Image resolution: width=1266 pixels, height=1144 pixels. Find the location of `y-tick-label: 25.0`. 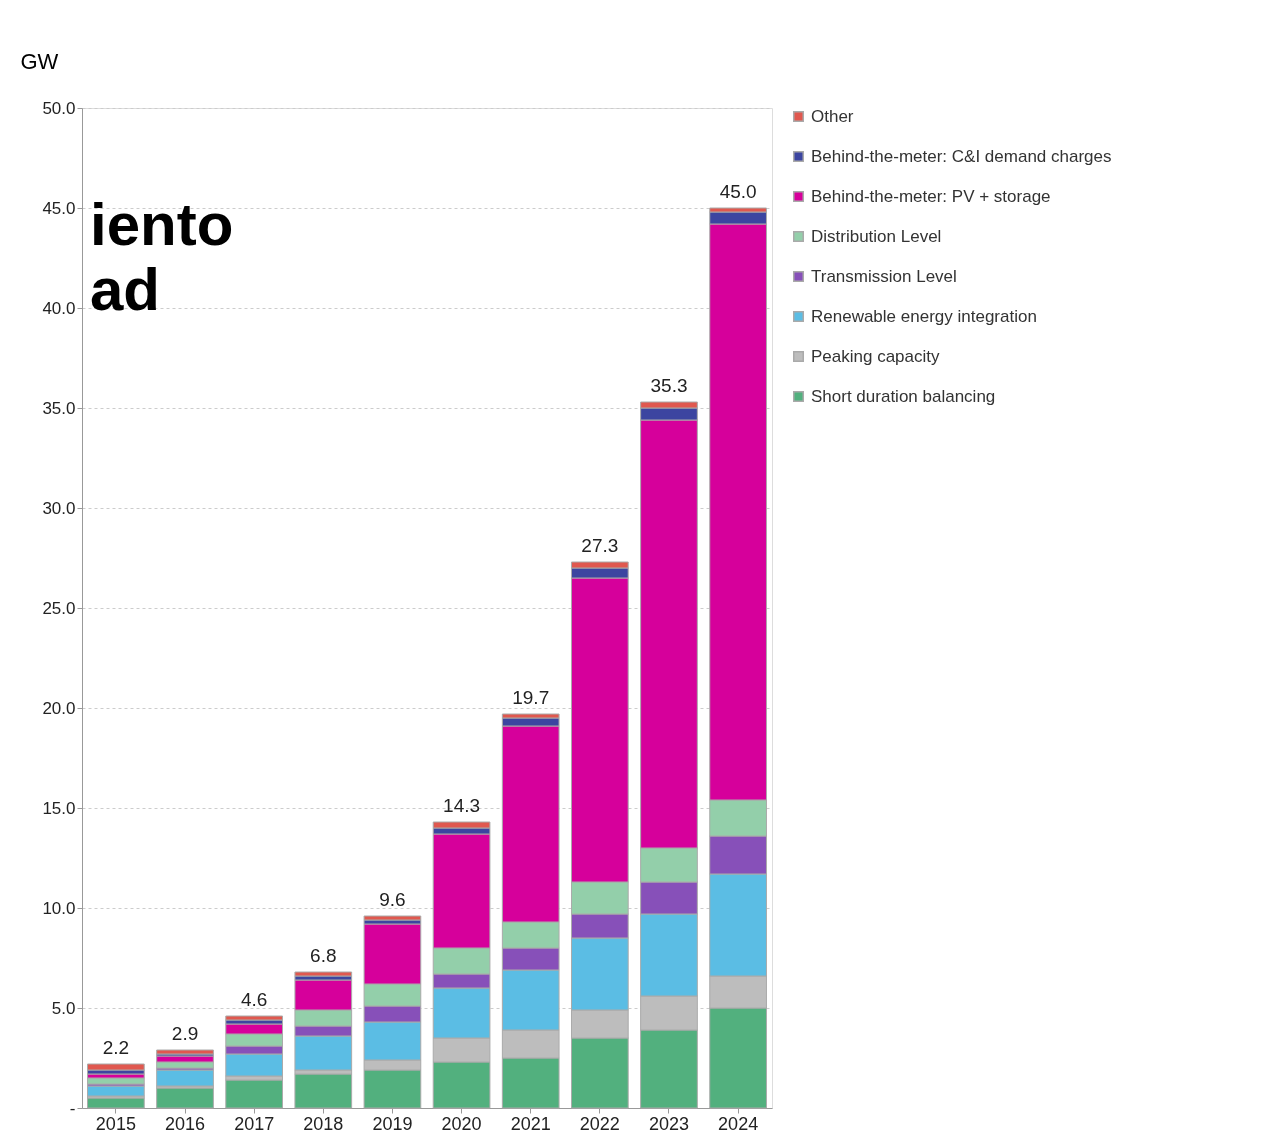

y-tick-label: 25.0 is located at coordinates (59, 608).